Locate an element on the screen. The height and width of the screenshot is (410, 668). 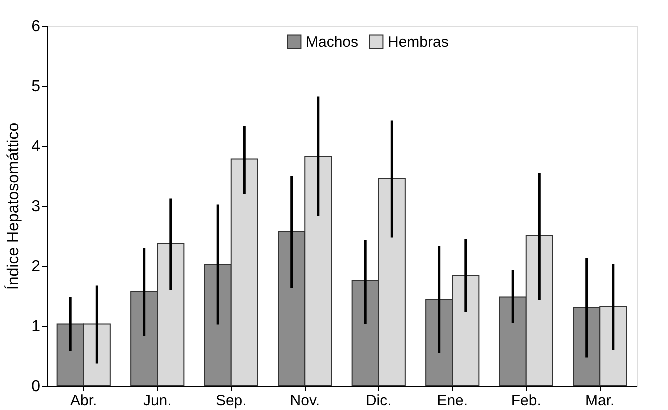
x-tick-label: Ene. is located at coordinates (452, 401).